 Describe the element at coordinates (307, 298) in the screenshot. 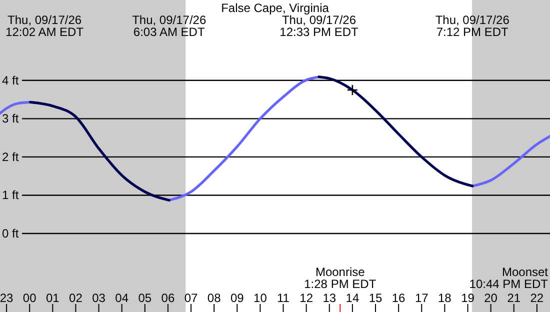

I see `x-tick-label: 12` at that location.